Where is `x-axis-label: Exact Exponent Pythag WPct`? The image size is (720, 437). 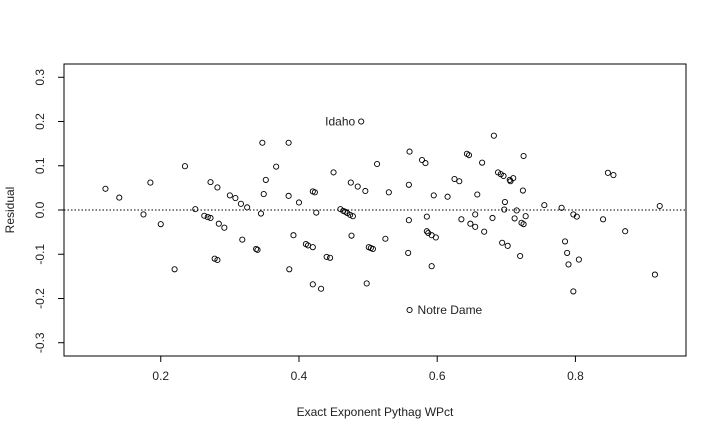
x-axis-label: Exact Exponent Pythag WPct is located at coordinates (375, 412).